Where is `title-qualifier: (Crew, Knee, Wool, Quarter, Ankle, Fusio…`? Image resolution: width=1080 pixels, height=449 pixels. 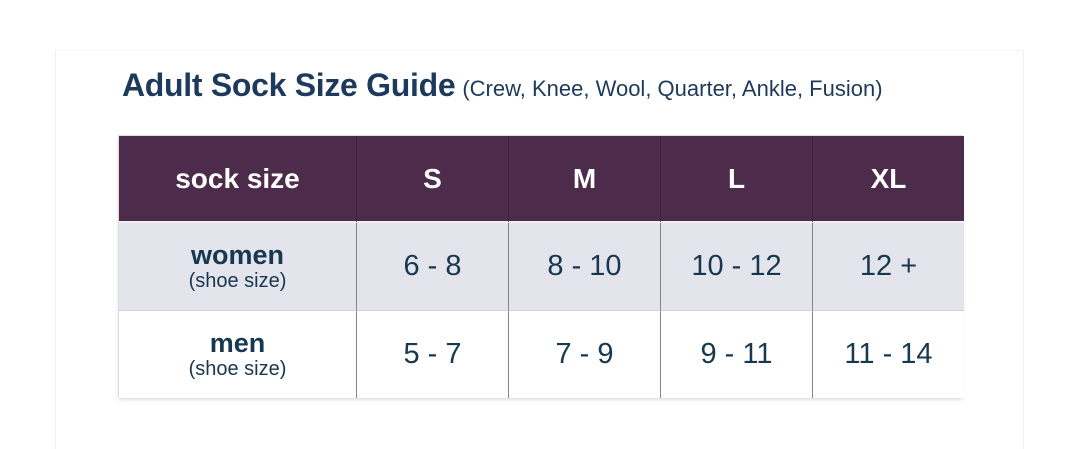
title-qualifier: (Crew, Knee, Wool, Quarter, Ankle, Fusio… is located at coordinates (672, 88).